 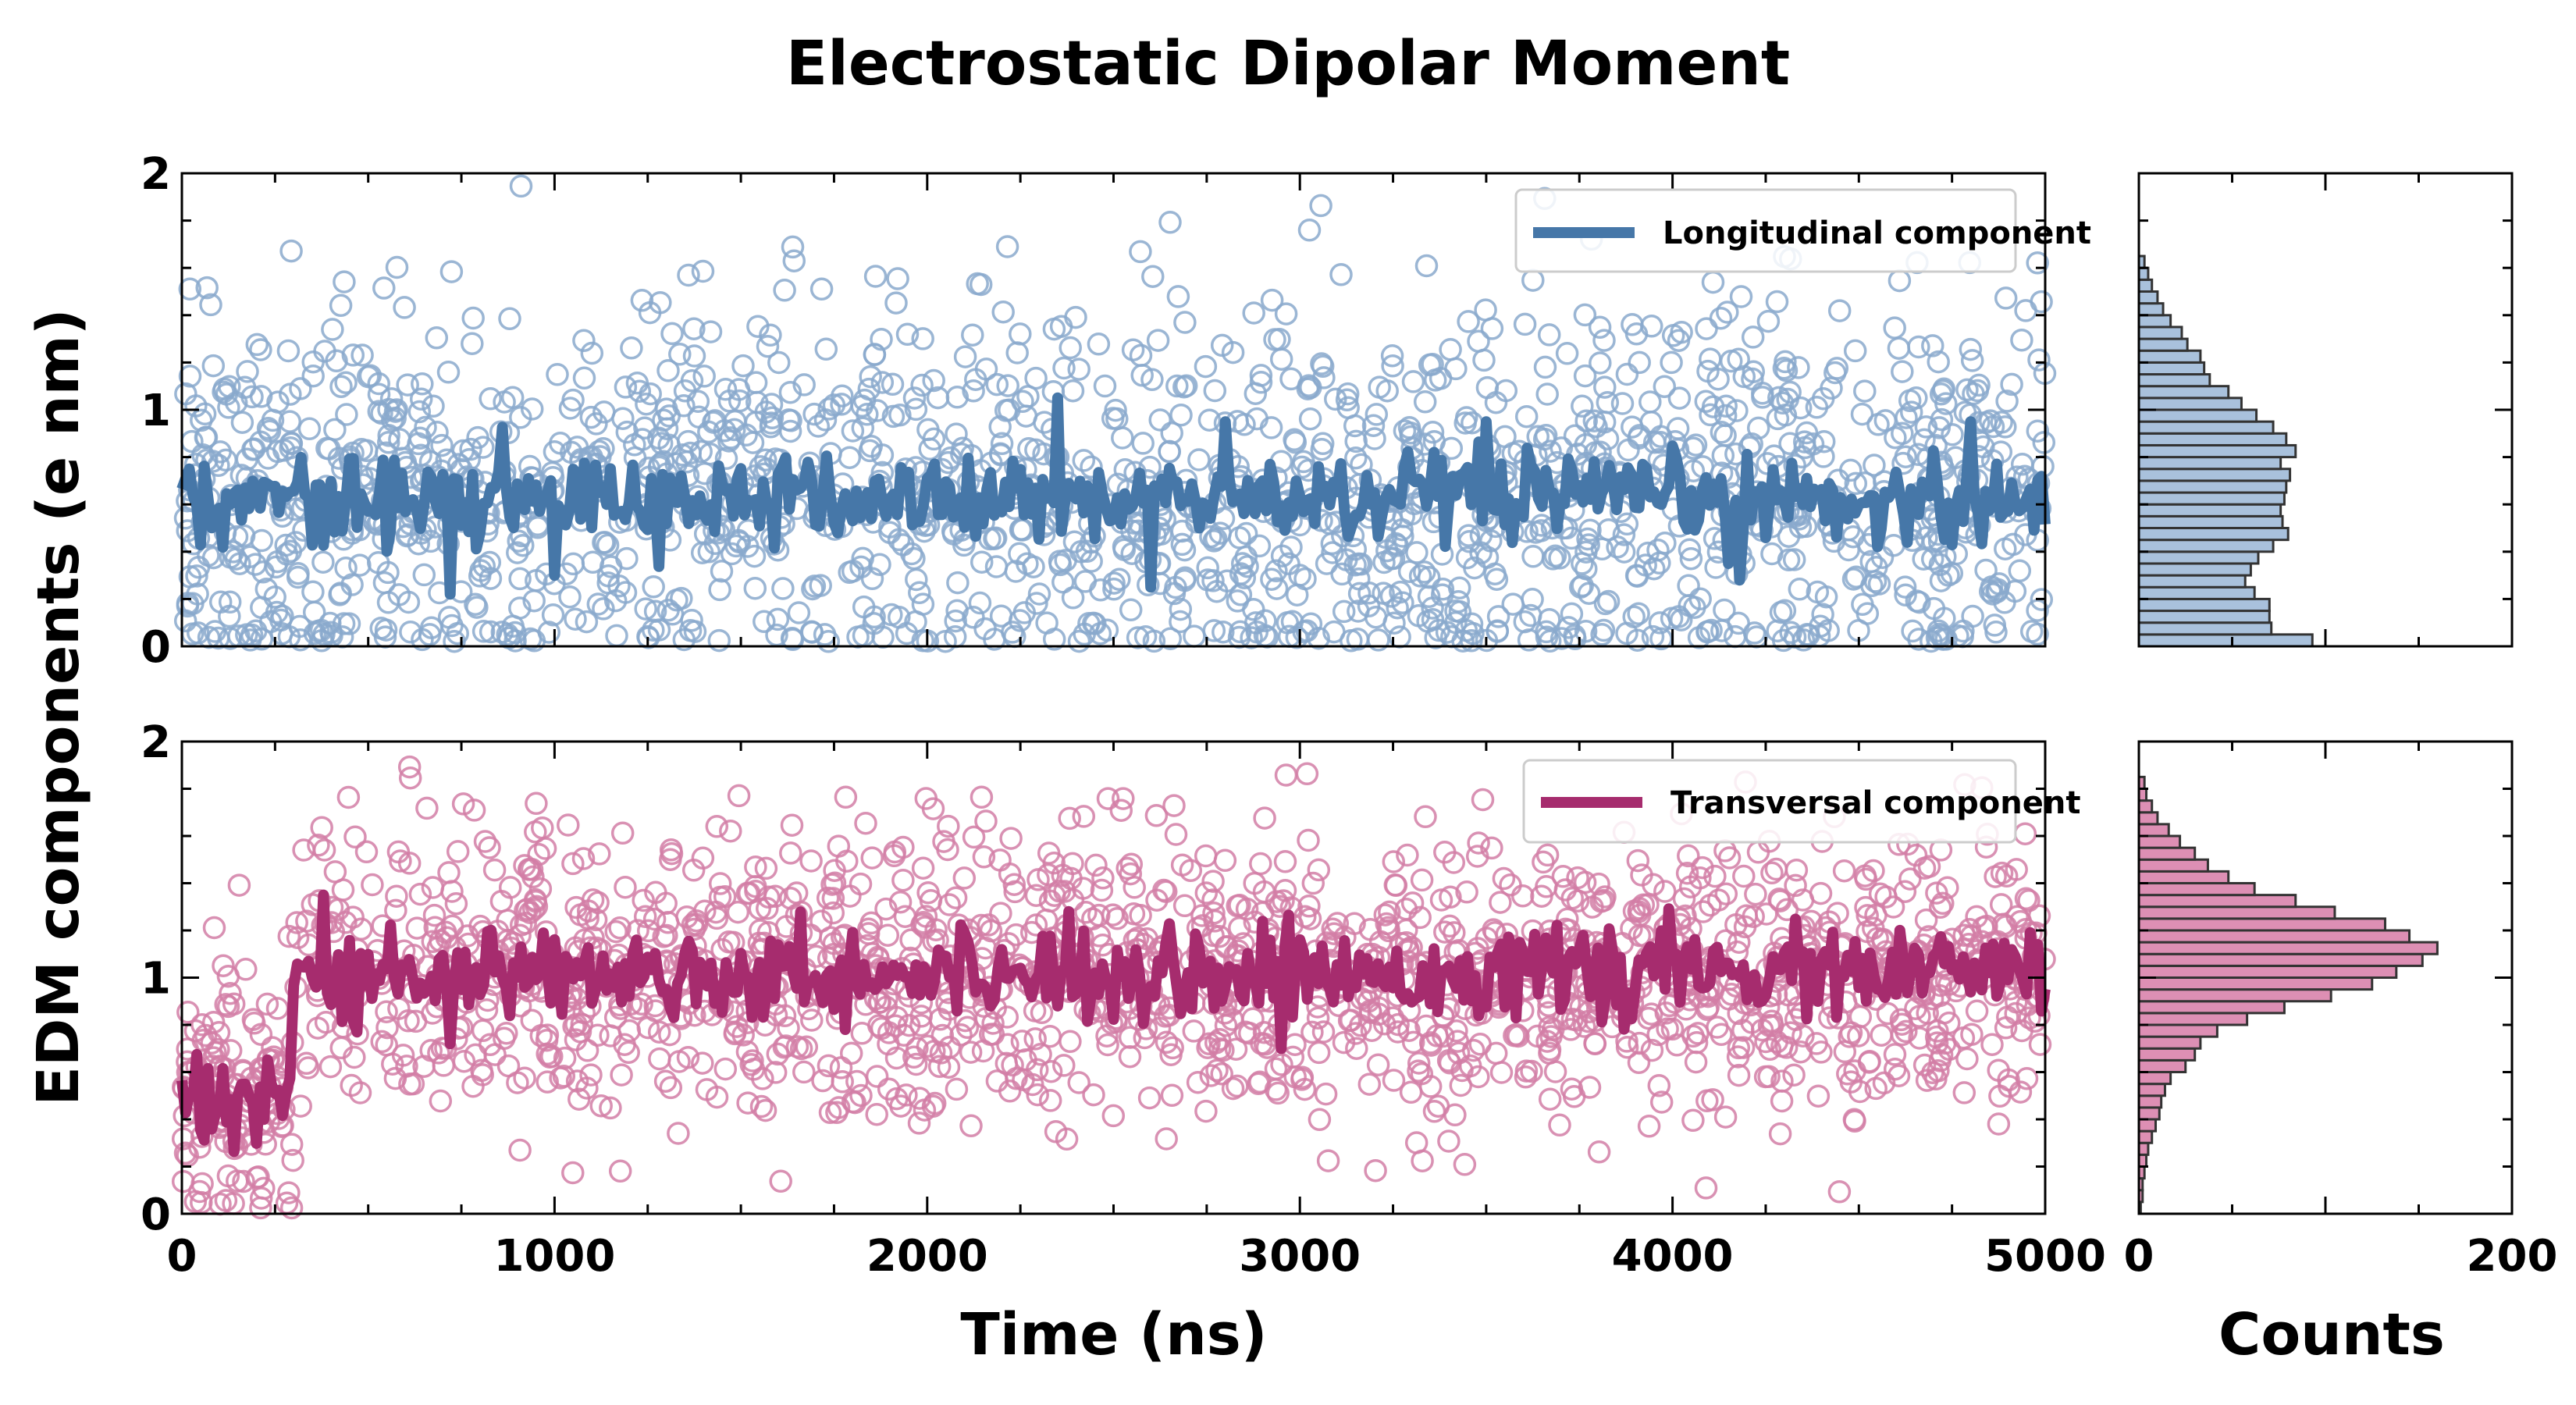 What do you see at coordinates (1802, 231) in the screenshot?
I see `legend-longitudinal: Longitudinal component` at bounding box center [1802, 231].